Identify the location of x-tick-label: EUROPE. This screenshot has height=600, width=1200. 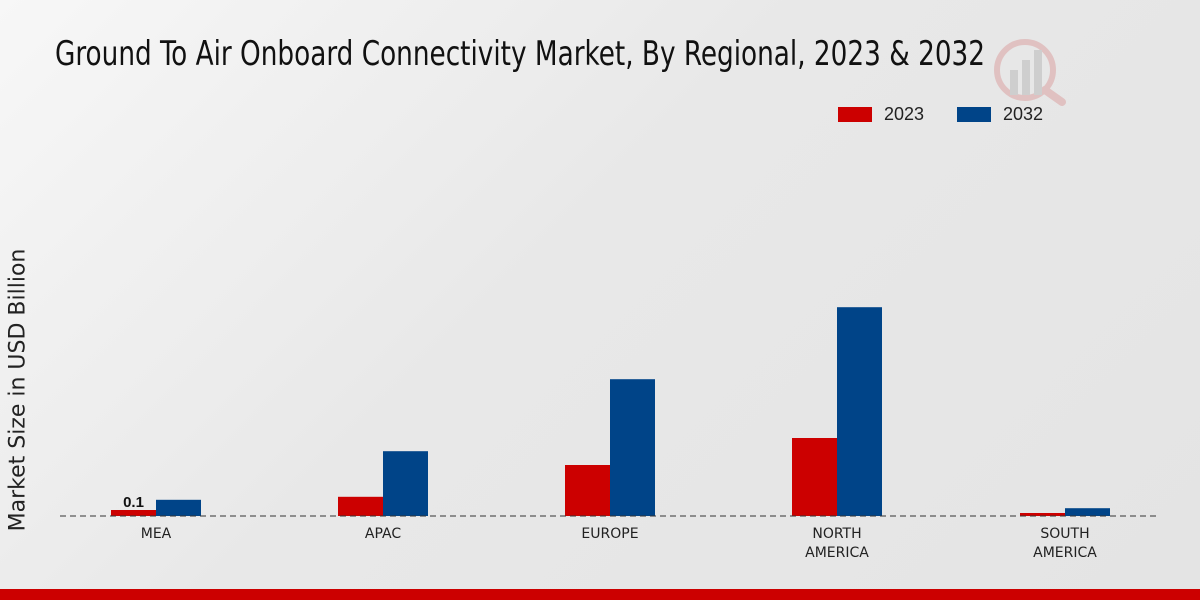
(609, 534).